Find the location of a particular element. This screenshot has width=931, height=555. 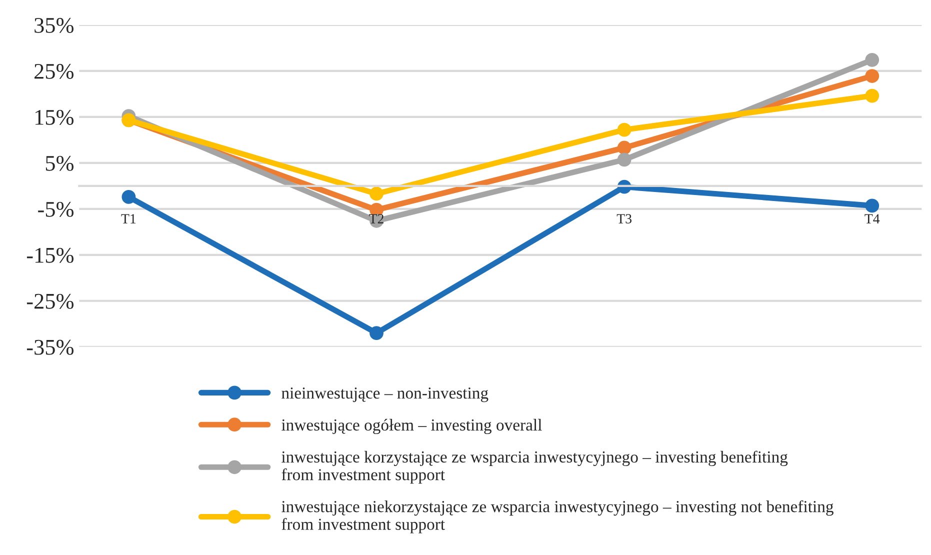

legend-label: inwestujące korzystające ze wsparcia inwestycyjnego – investing benefiting from investment support is located at coordinates (535, 467).